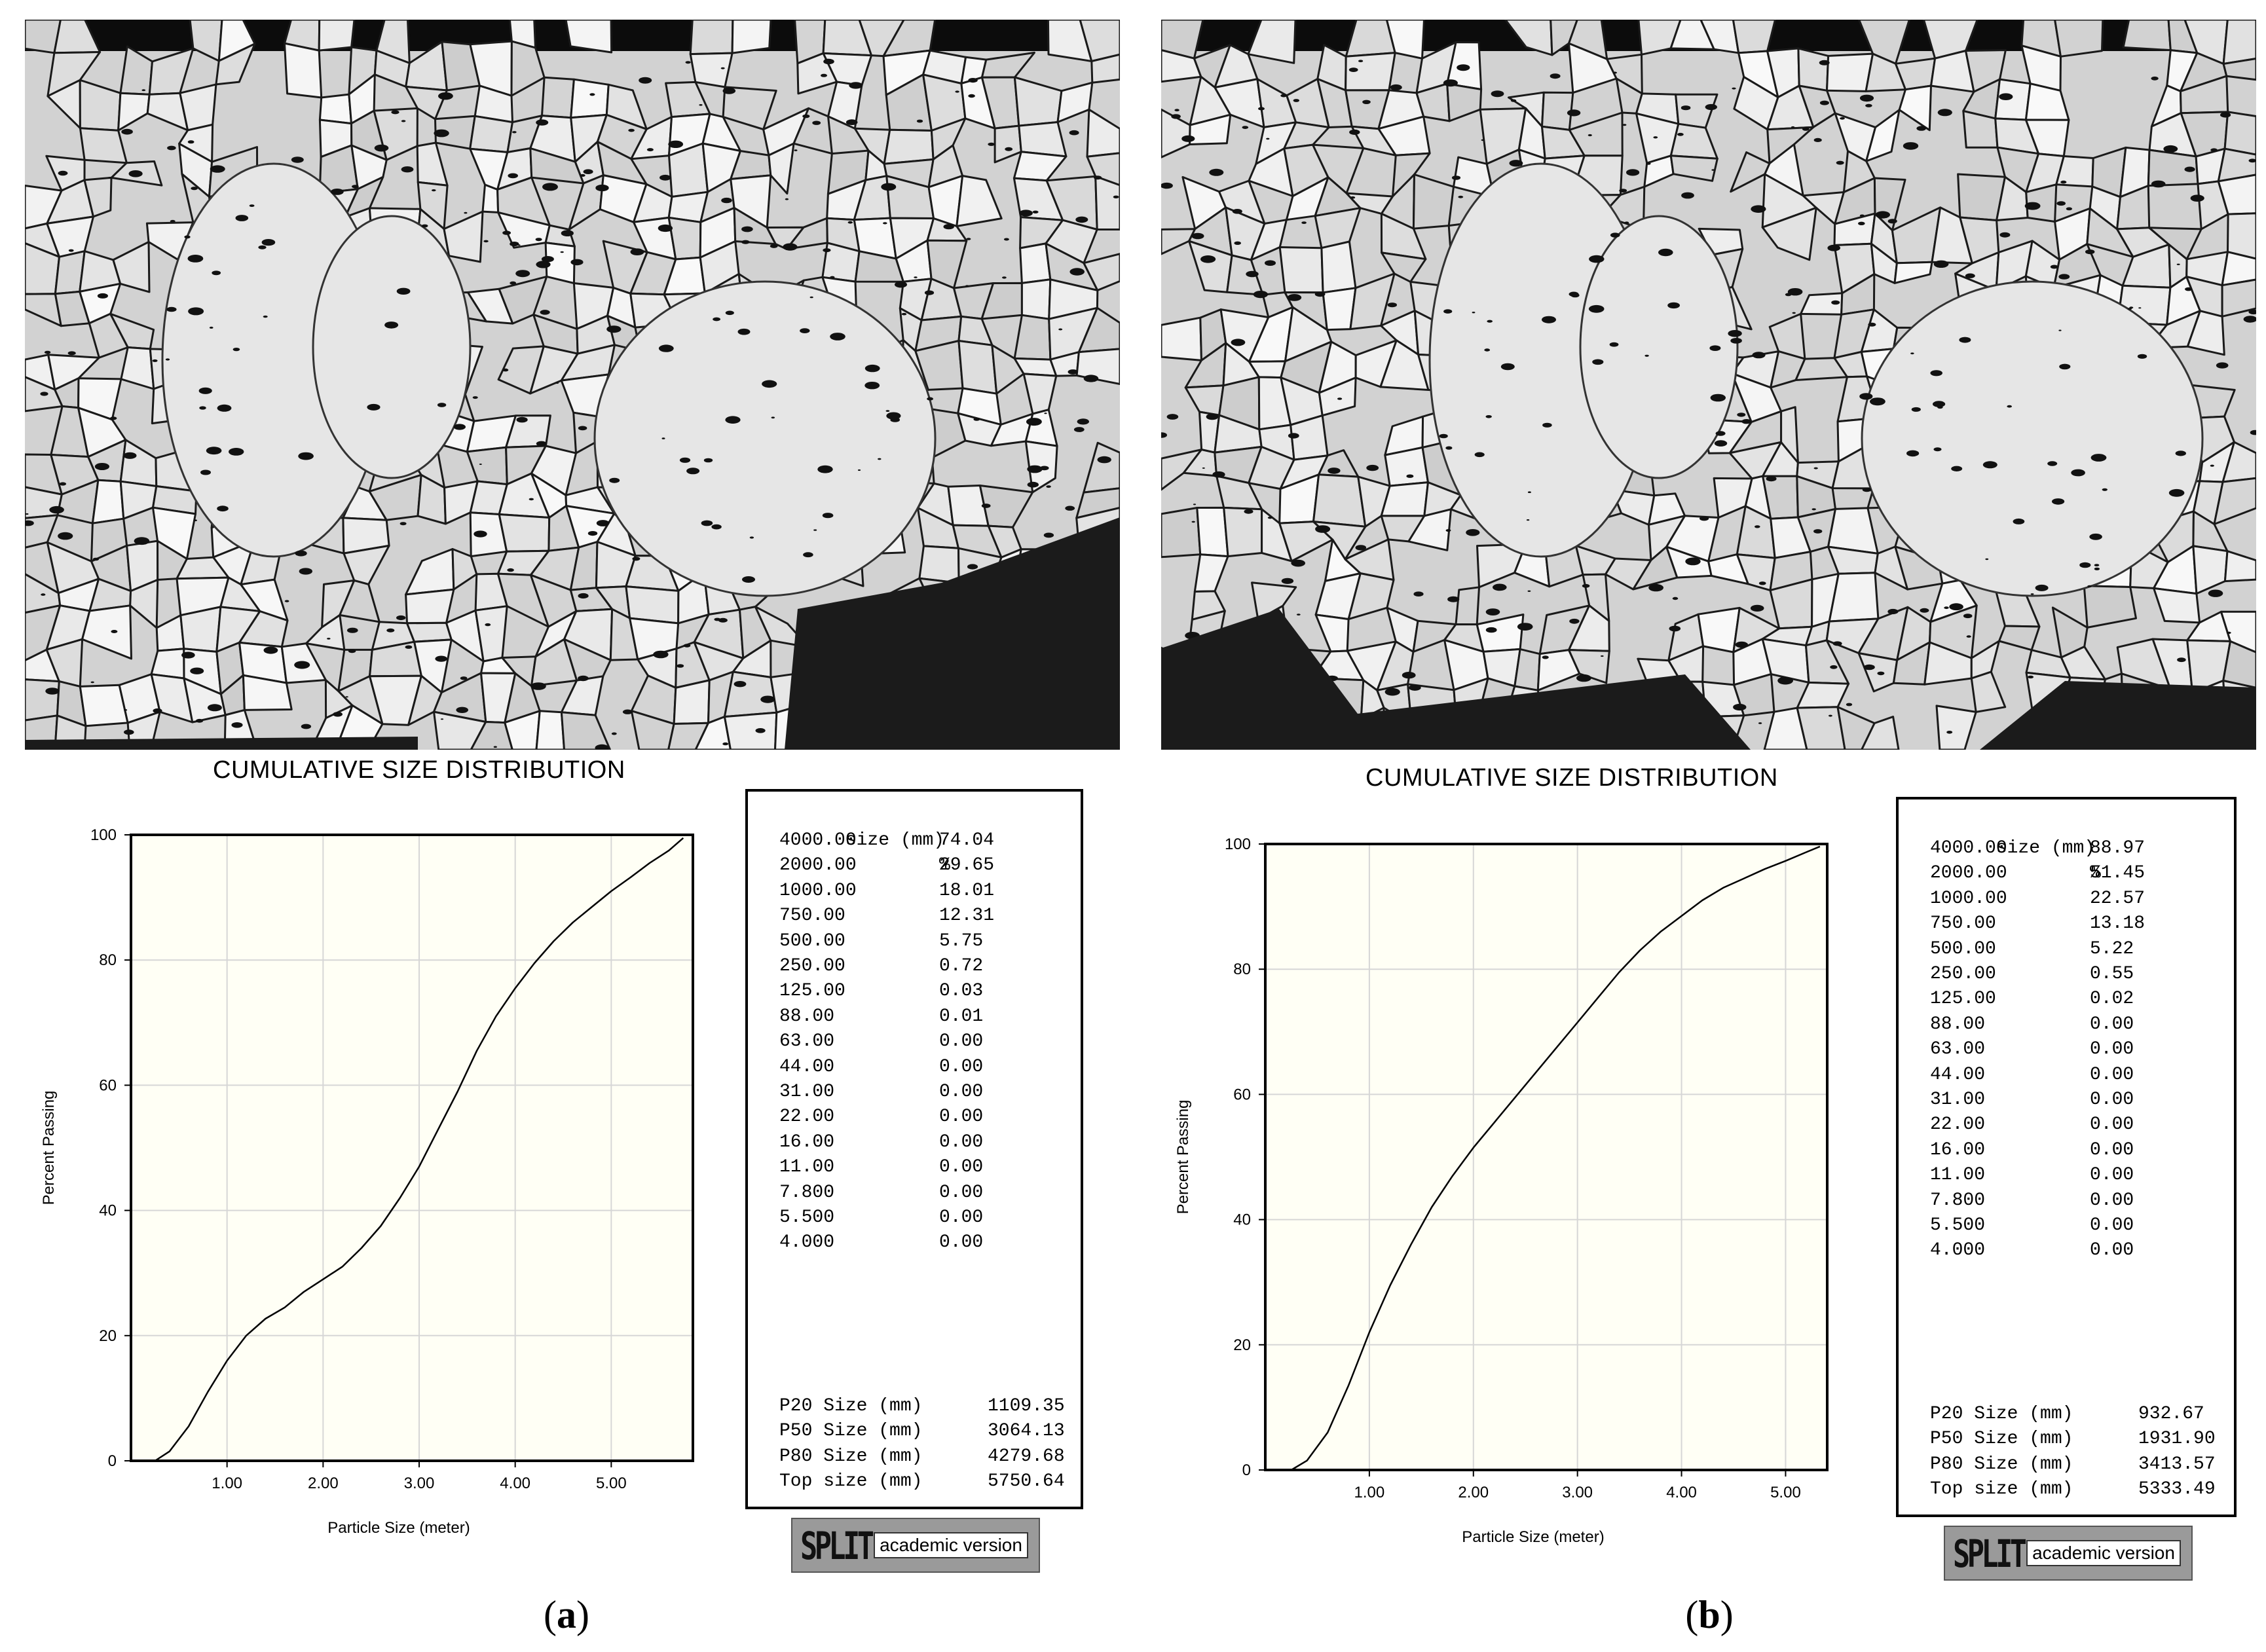 Image resolution: width=2266 pixels, height=1652 pixels. Describe the element at coordinates (1578, 1492) in the screenshot. I see `x-tick-label: 3.00` at that location.